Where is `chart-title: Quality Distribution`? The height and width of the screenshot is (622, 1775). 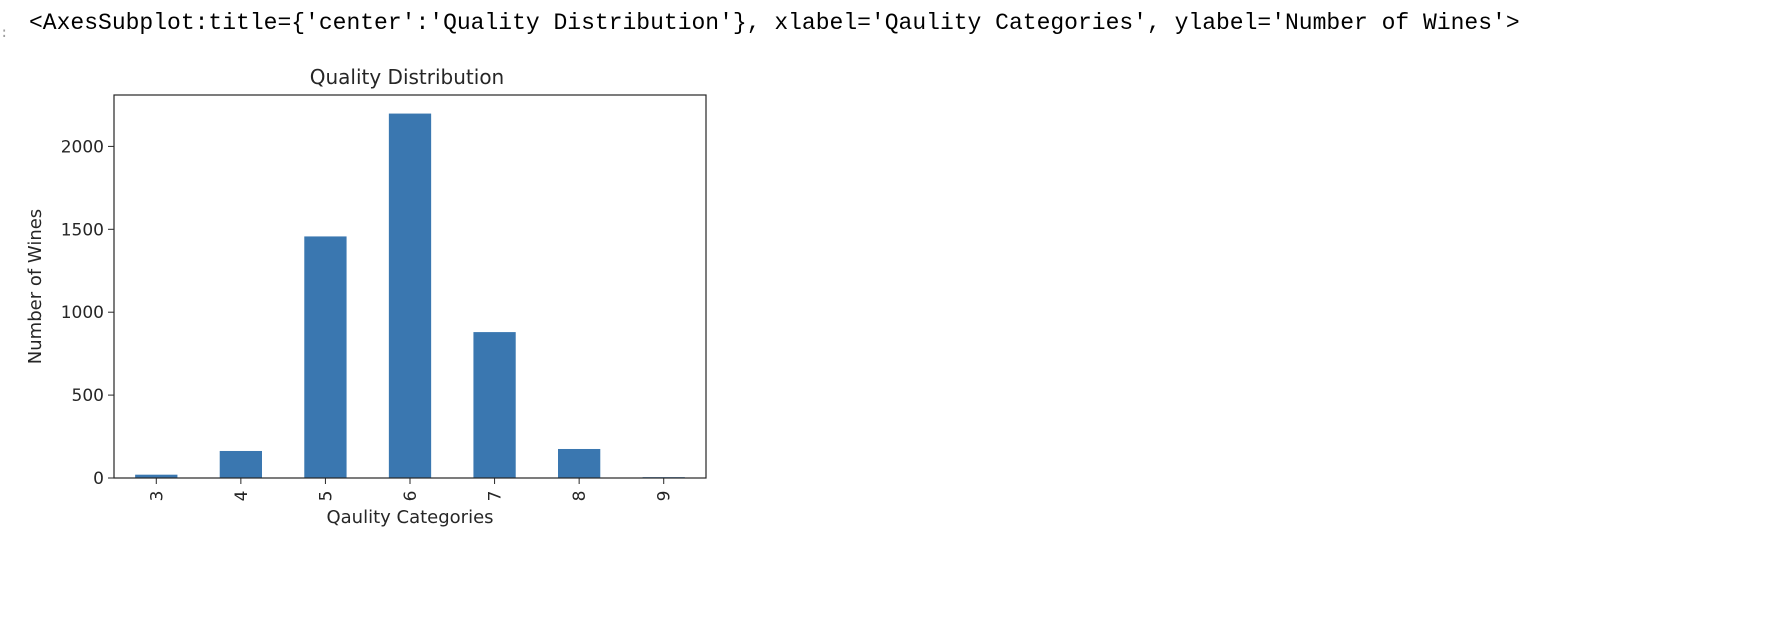
chart-title: Quality Distribution is located at coordinates (407, 77).